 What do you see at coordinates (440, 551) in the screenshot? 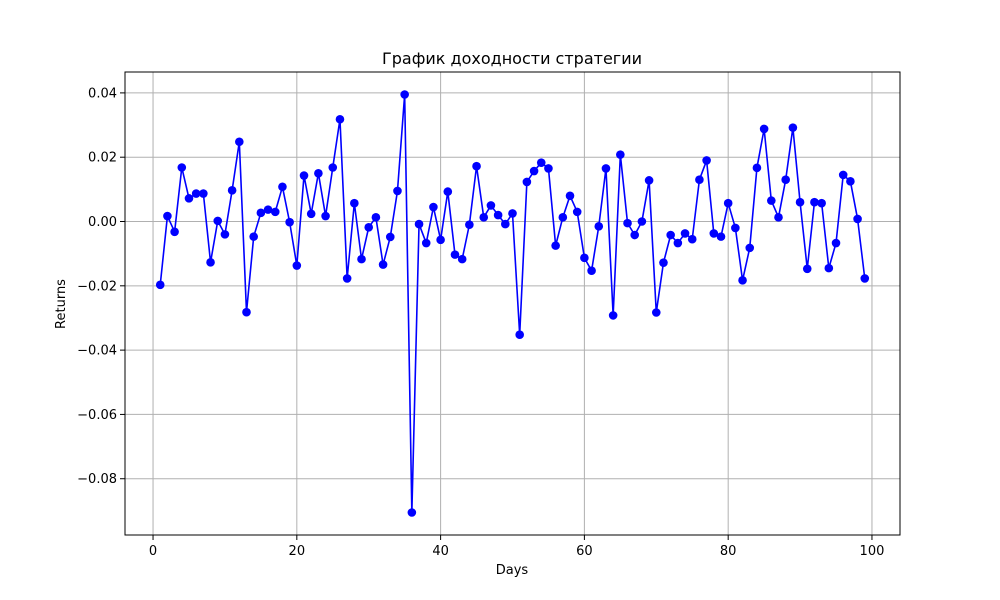
I see `x-tick-label: 40` at bounding box center [440, 551].